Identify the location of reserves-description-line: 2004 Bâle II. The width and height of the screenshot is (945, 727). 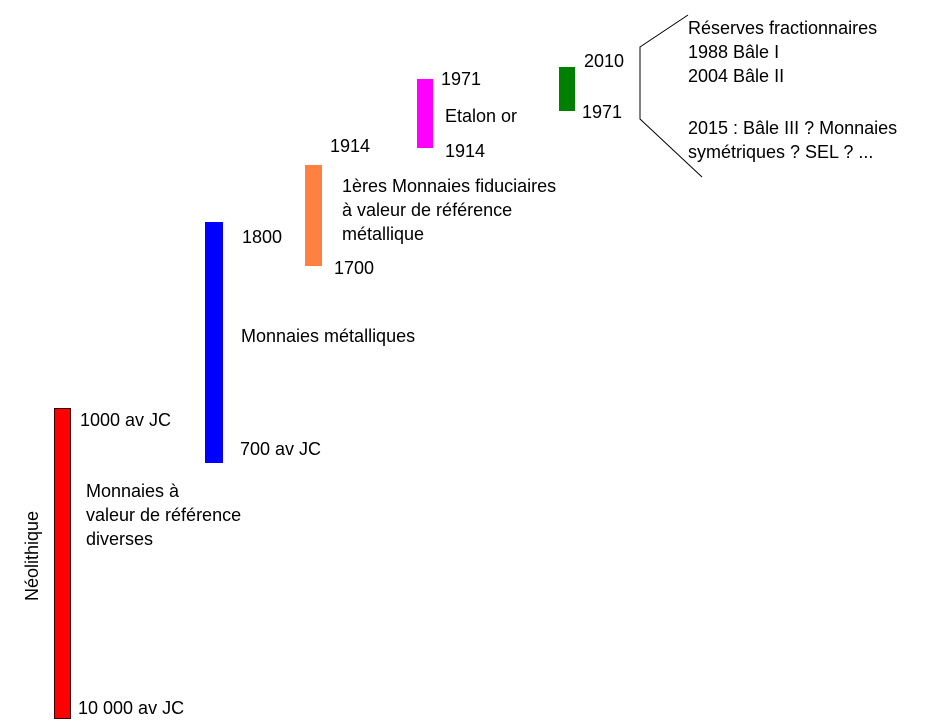
(736, 76).